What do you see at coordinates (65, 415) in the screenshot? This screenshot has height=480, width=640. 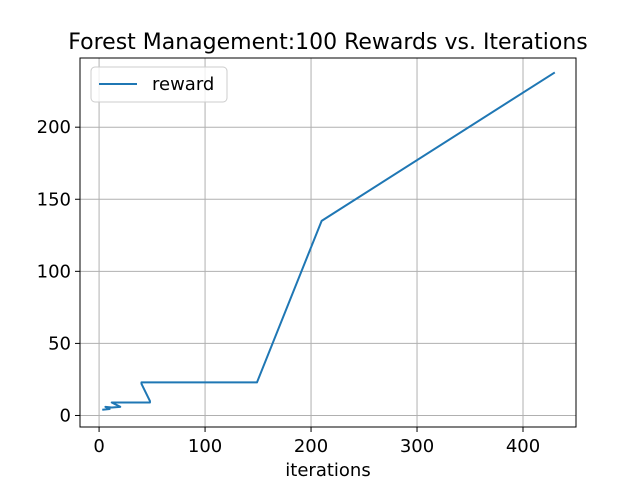 I see `y-tick-label: 0` at bounding box center [65, 415].